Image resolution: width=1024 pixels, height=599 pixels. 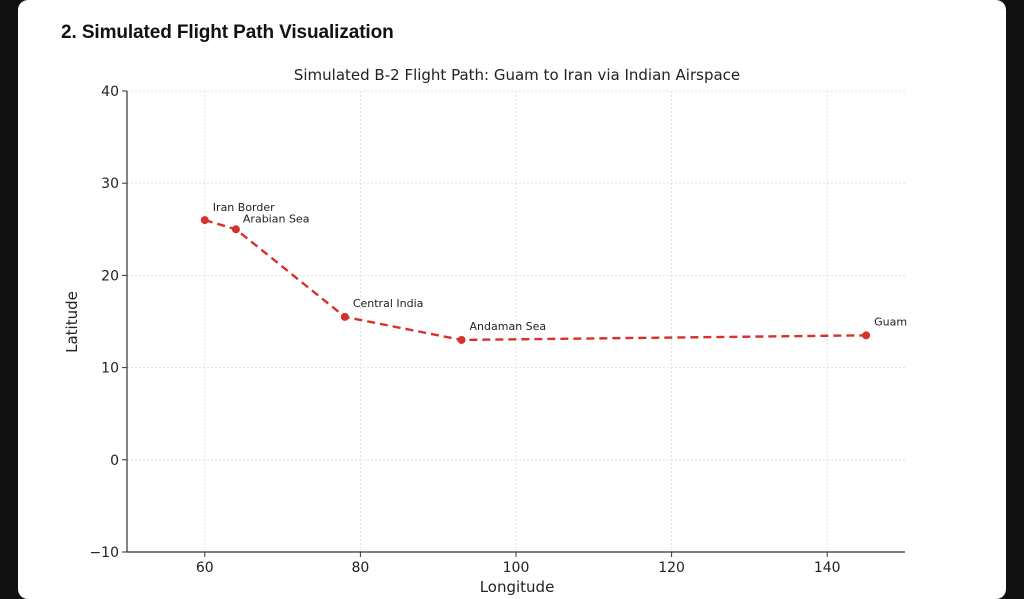 I want to click on waypoint-label: Arabian Sea, so click(x=276, y=218).